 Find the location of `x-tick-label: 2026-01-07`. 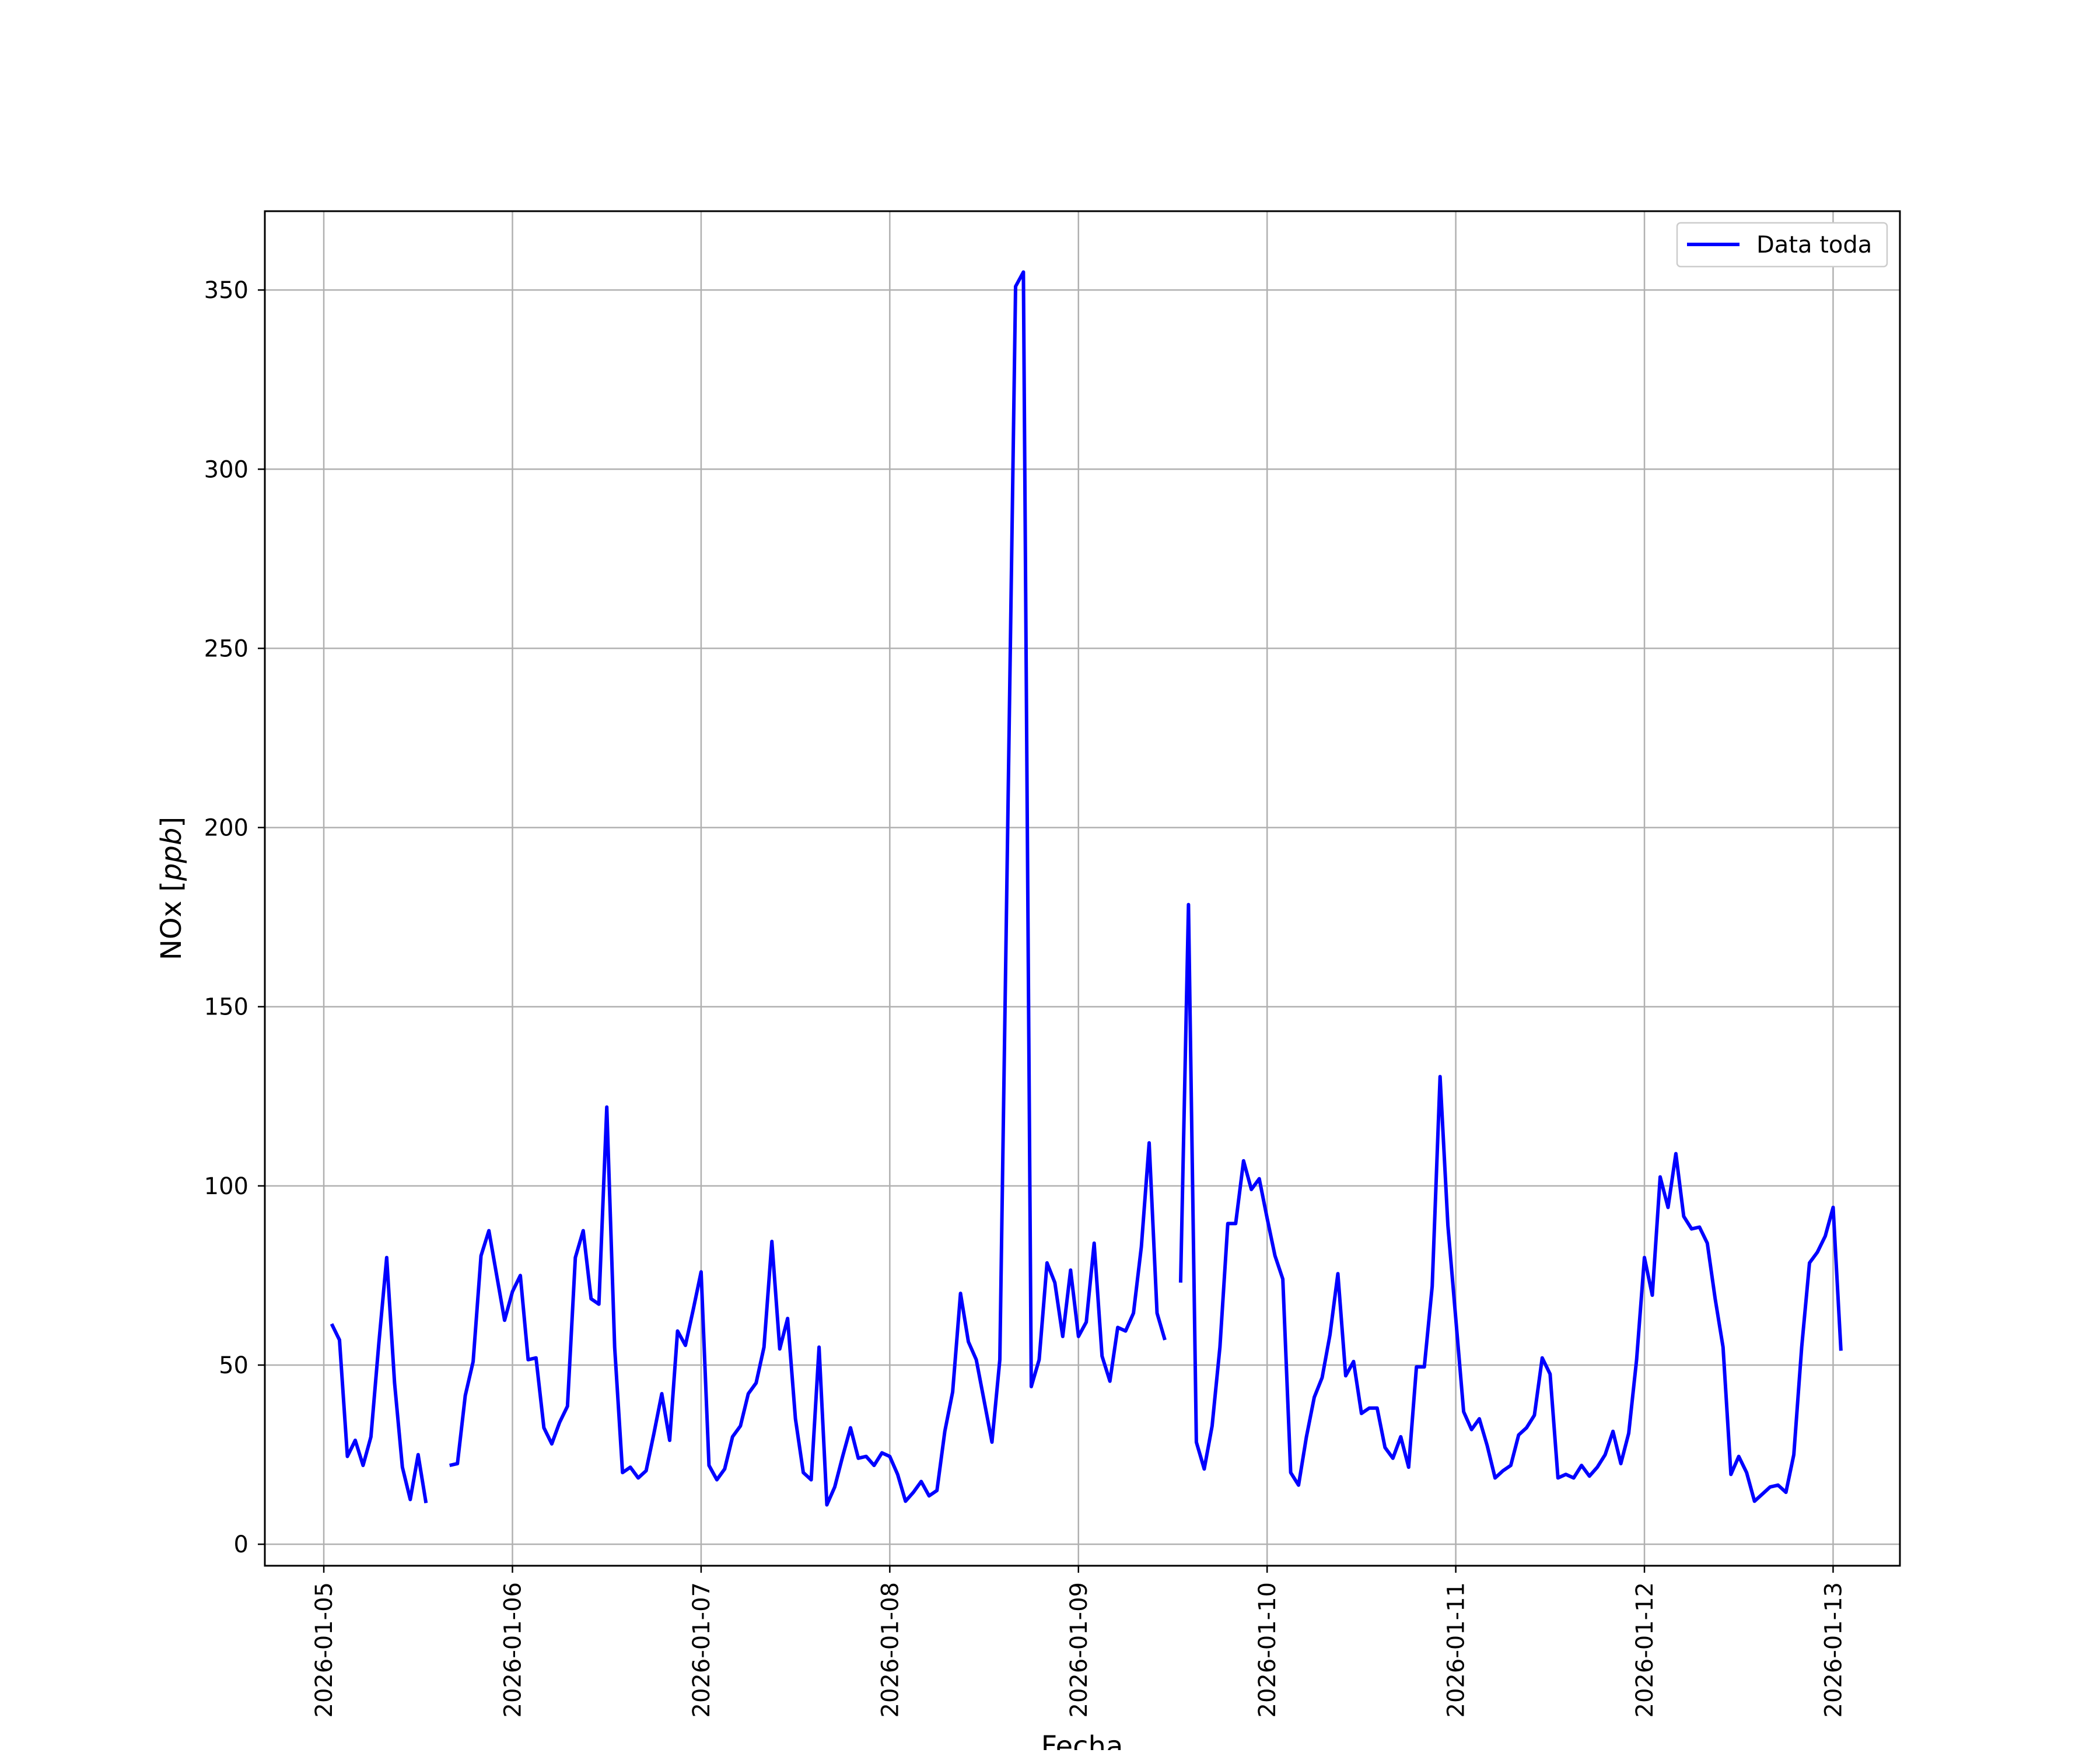

x-tick-label: 2026-01-07 is located at coordinates (701, 1649).